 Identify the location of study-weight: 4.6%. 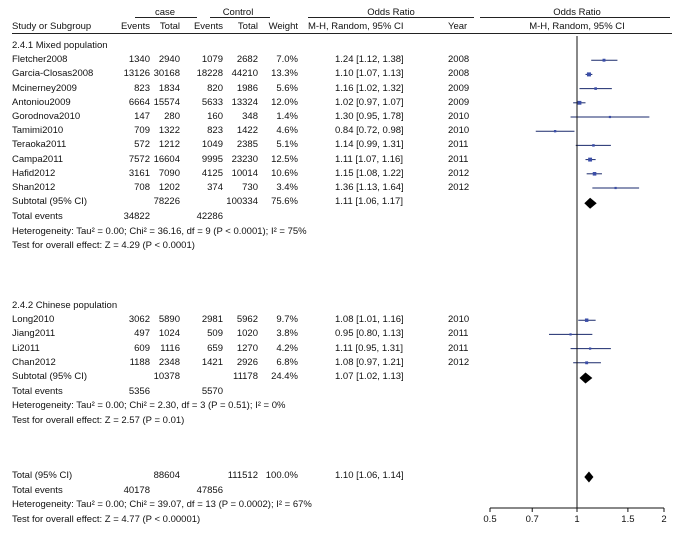
(287, 131).